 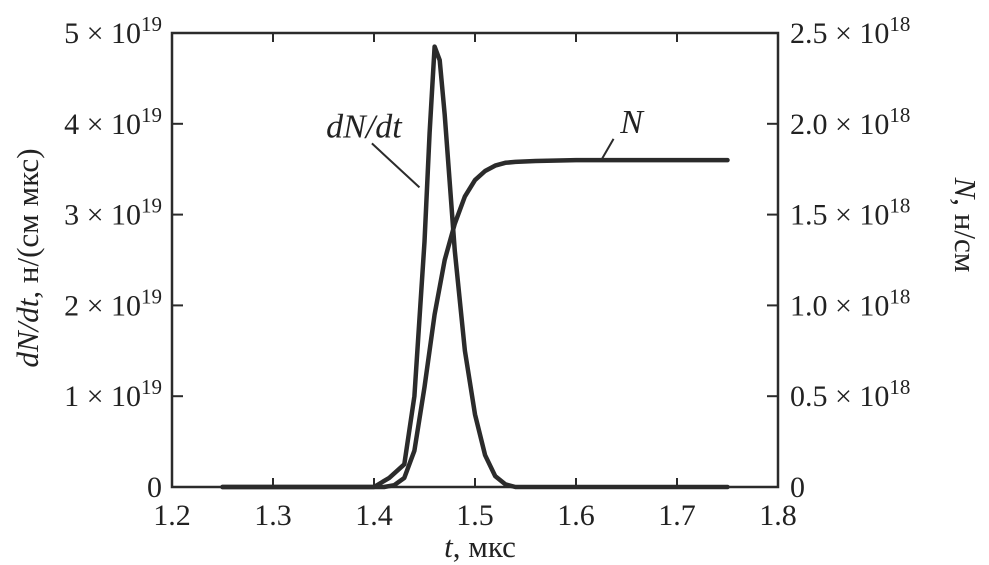 I want to click on x-tick-label: 1.5, so click(x=475, y=515).